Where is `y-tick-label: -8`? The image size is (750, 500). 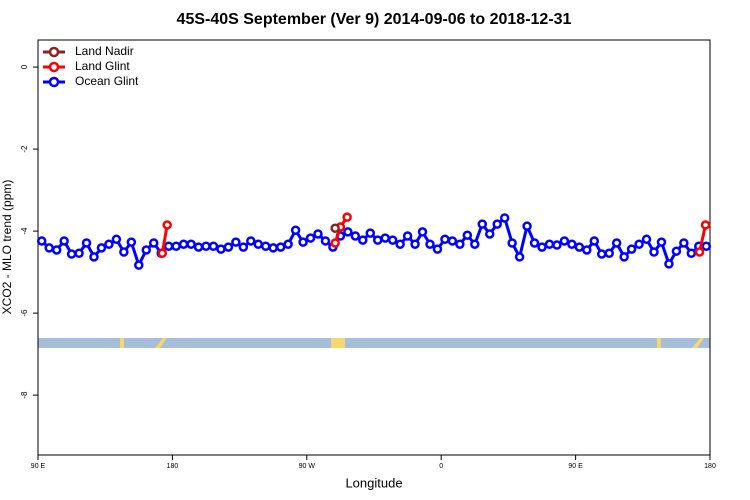 y-tick-label: -8 is located at coordinates (24, 395).